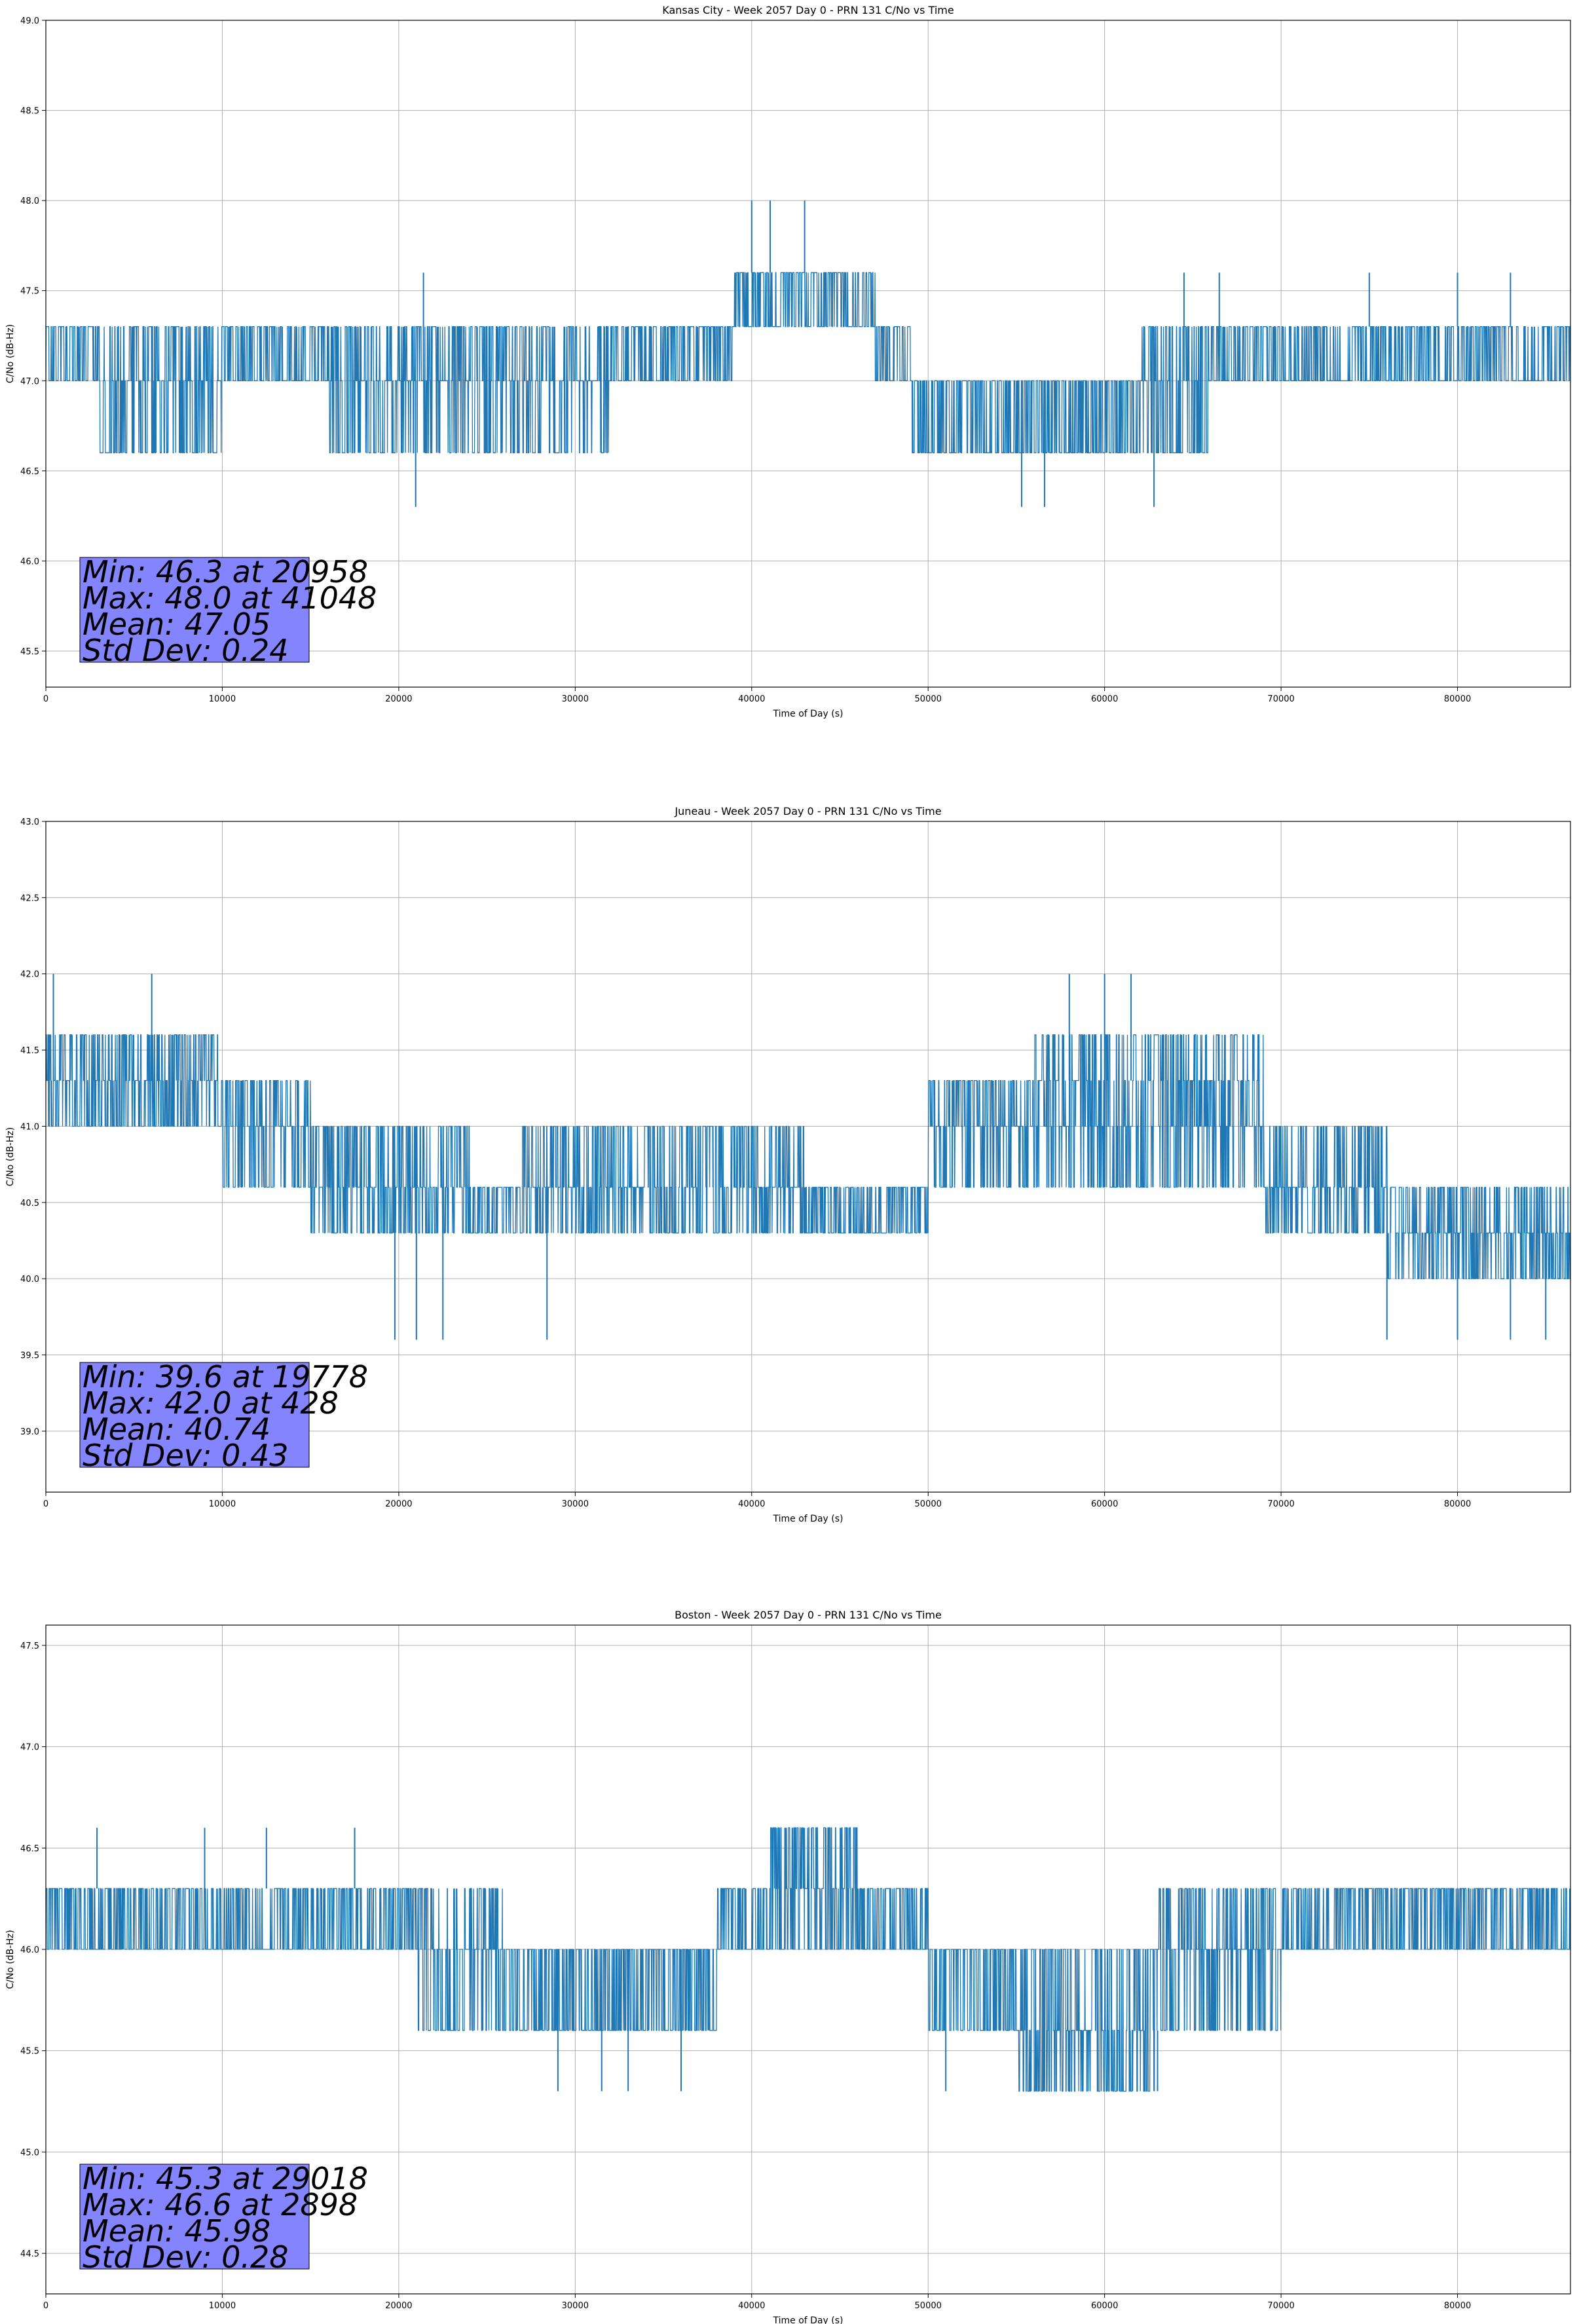 The image size is (1577, 2324). What do you see at coordinates (186, 1455) in the screenshot?
I see `stats-line: Std Dev: 0.43` at bounding box center [186, 1455].